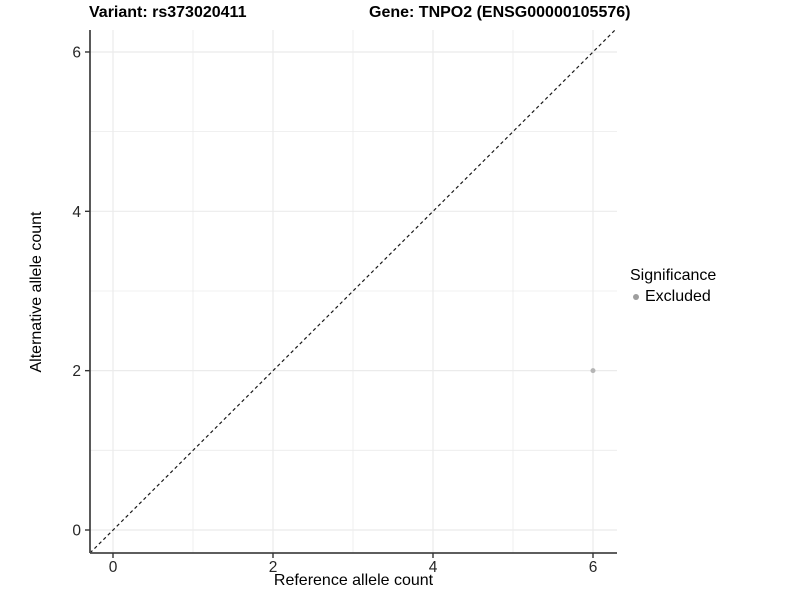  I want to click on x-tick-label: 4, so click(433, 567).